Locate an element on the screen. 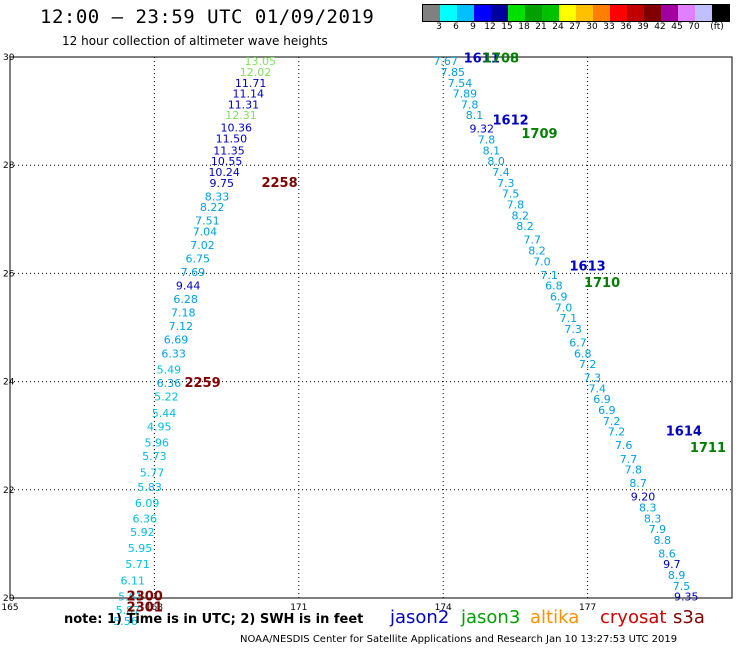  wave-height-value: 7.1 is located at coordinates (569, 318).